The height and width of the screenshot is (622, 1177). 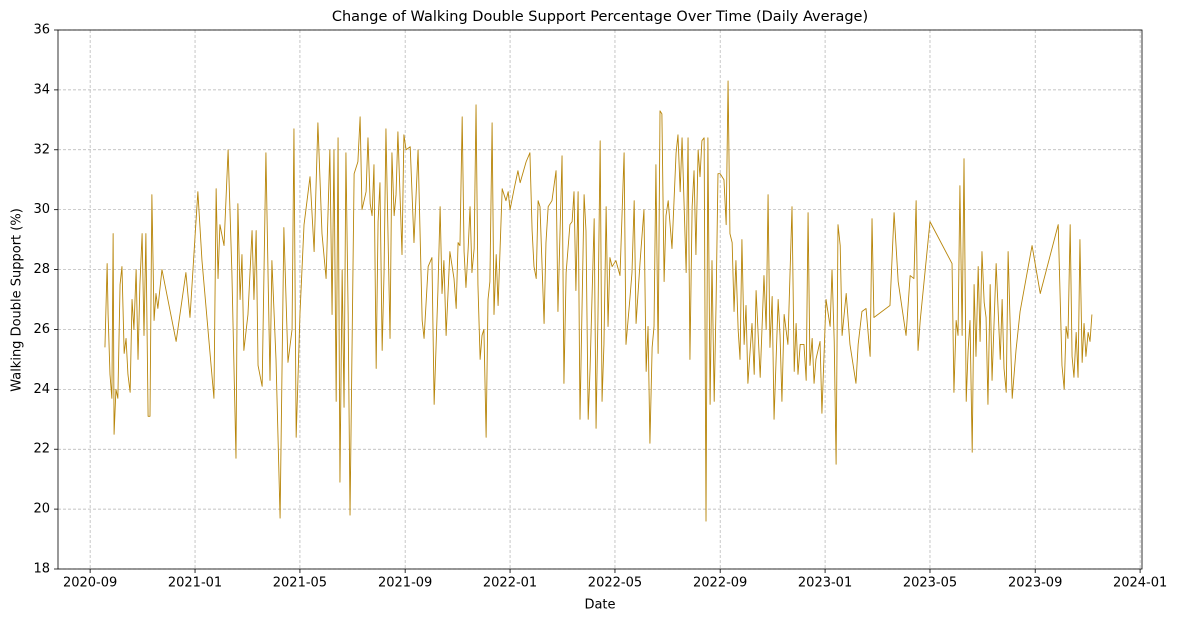 I want to click on y-tick-label: 24, so click(x=41, y=389).